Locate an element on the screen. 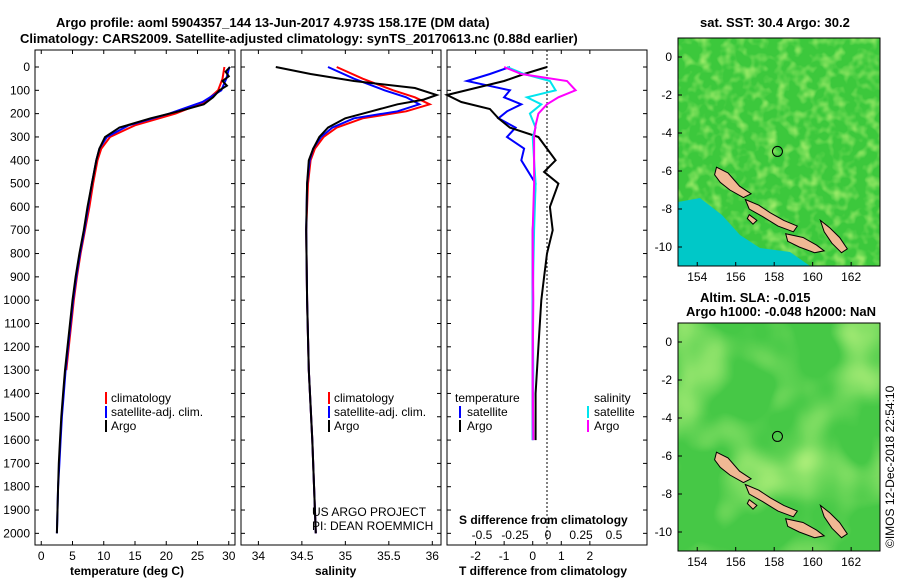 This screenshot has height=580, width=900. x-tick-label: 30 is located at coordinates (229, 556).